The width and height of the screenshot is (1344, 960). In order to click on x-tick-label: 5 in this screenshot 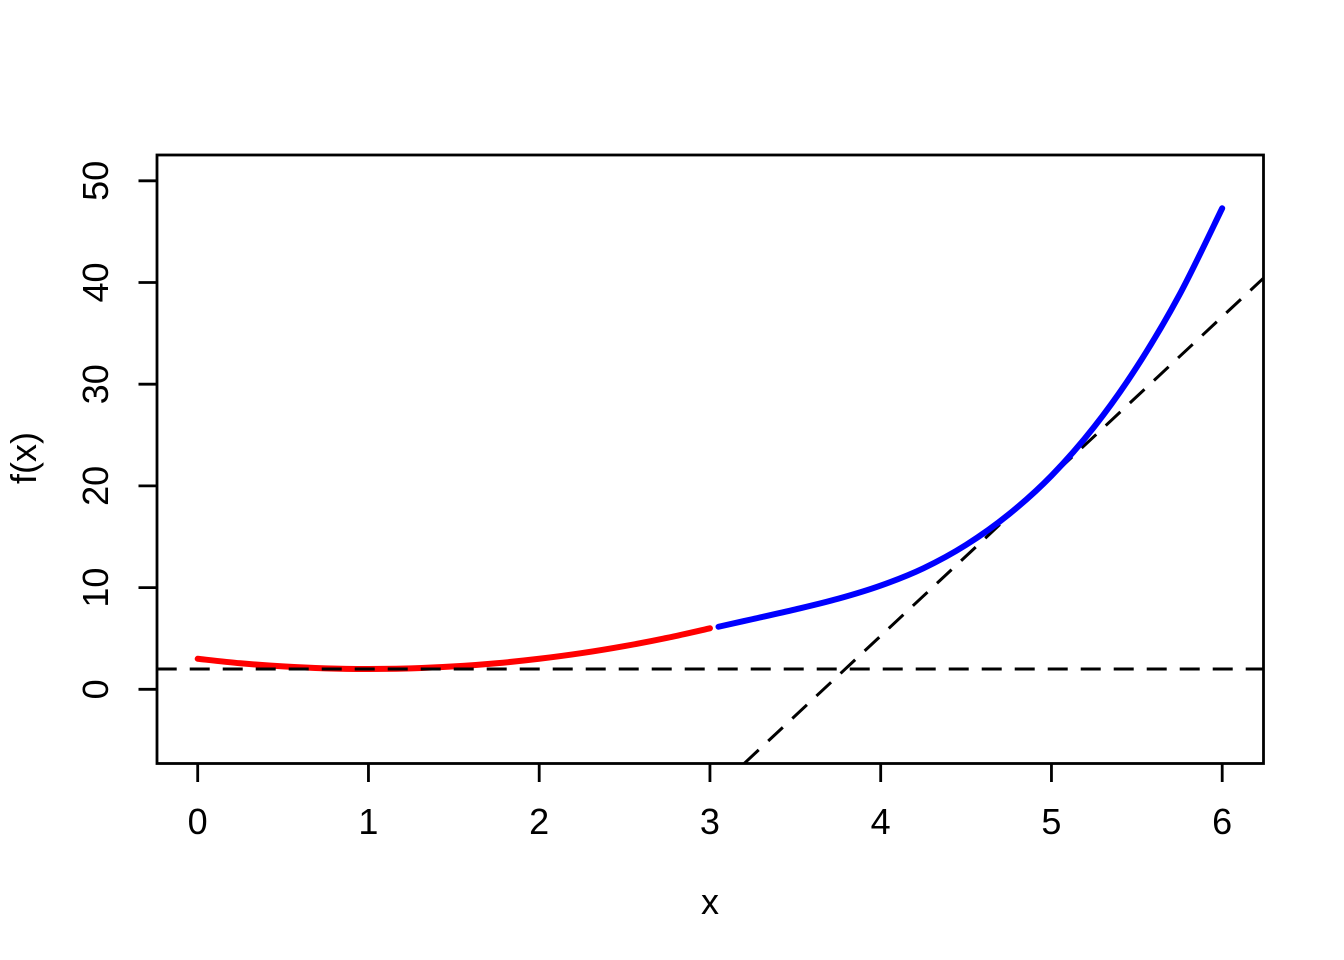, I will do `click(1051, 821)`.